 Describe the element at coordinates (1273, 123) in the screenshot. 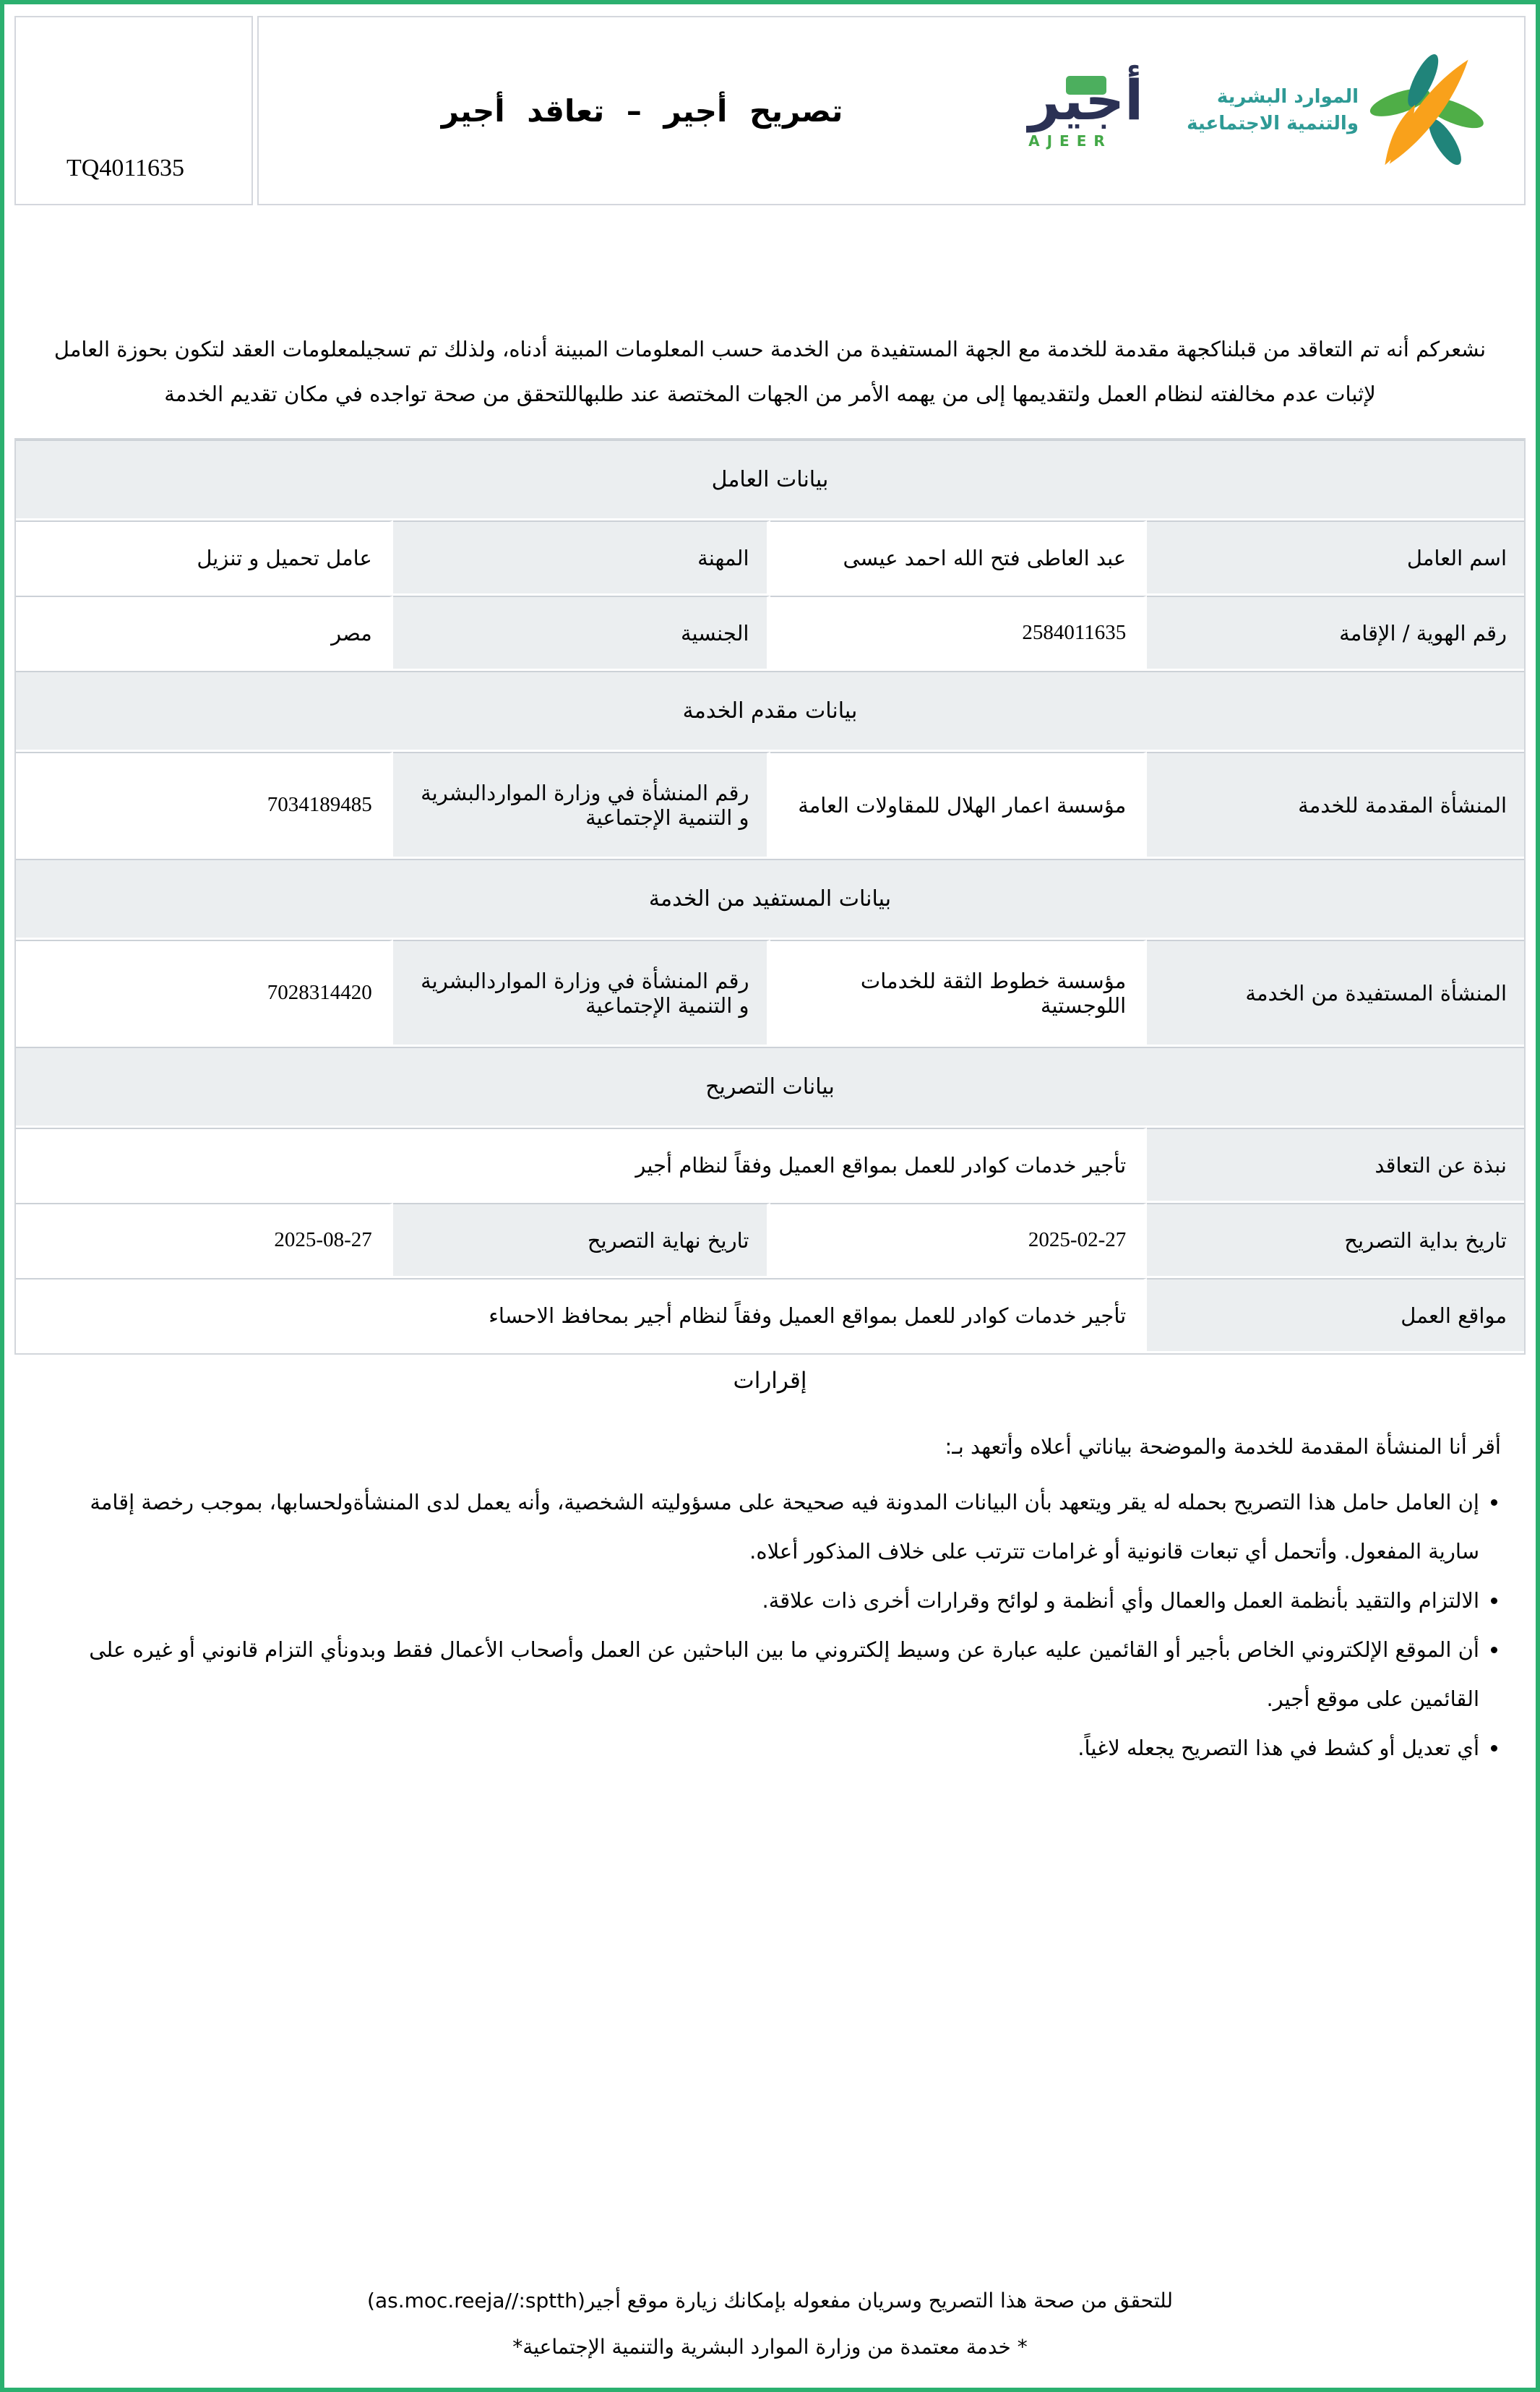

I see `ministry-logo-line2: والتنمية الاجتماعية` at that location.